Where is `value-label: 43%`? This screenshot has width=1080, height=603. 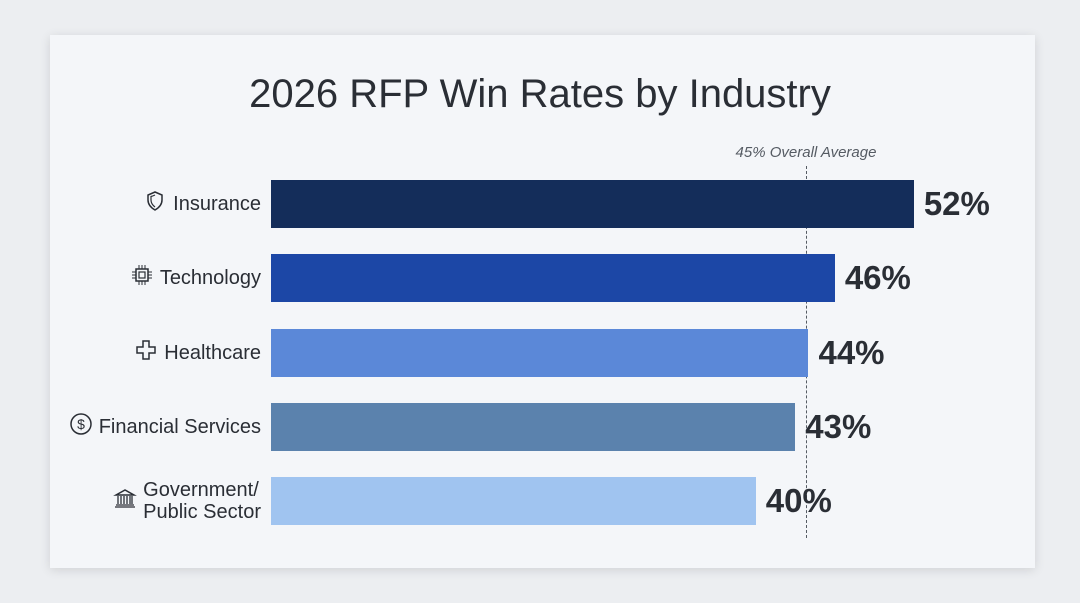
value-label: 43% is located at coordinates (838, 426).